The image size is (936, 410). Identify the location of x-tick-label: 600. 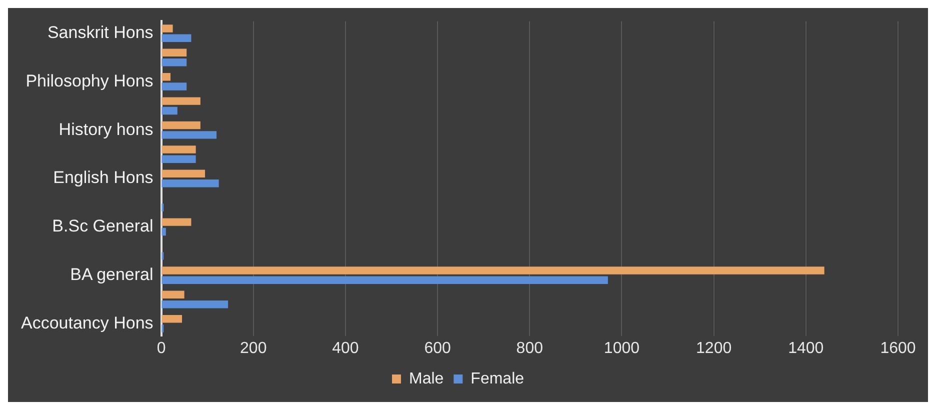
(437, 348).